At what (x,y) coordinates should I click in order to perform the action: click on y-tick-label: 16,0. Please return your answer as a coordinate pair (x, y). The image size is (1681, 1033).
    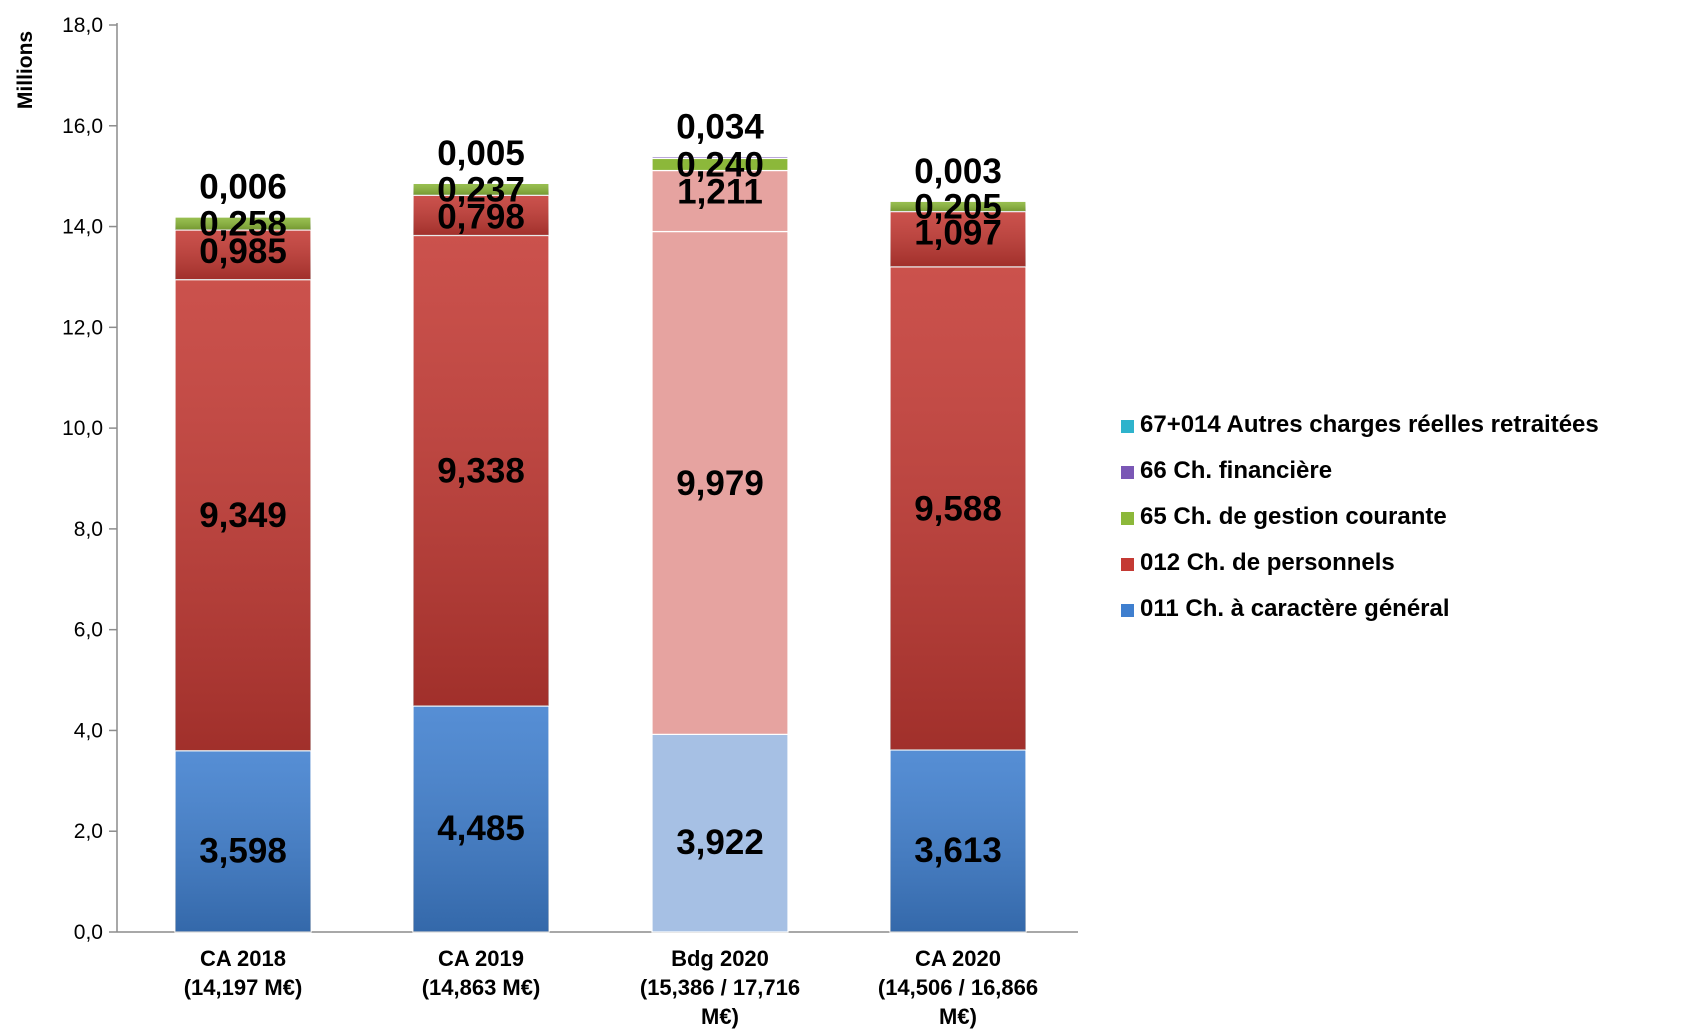
    Looking at the image, I should click on (82, 126).